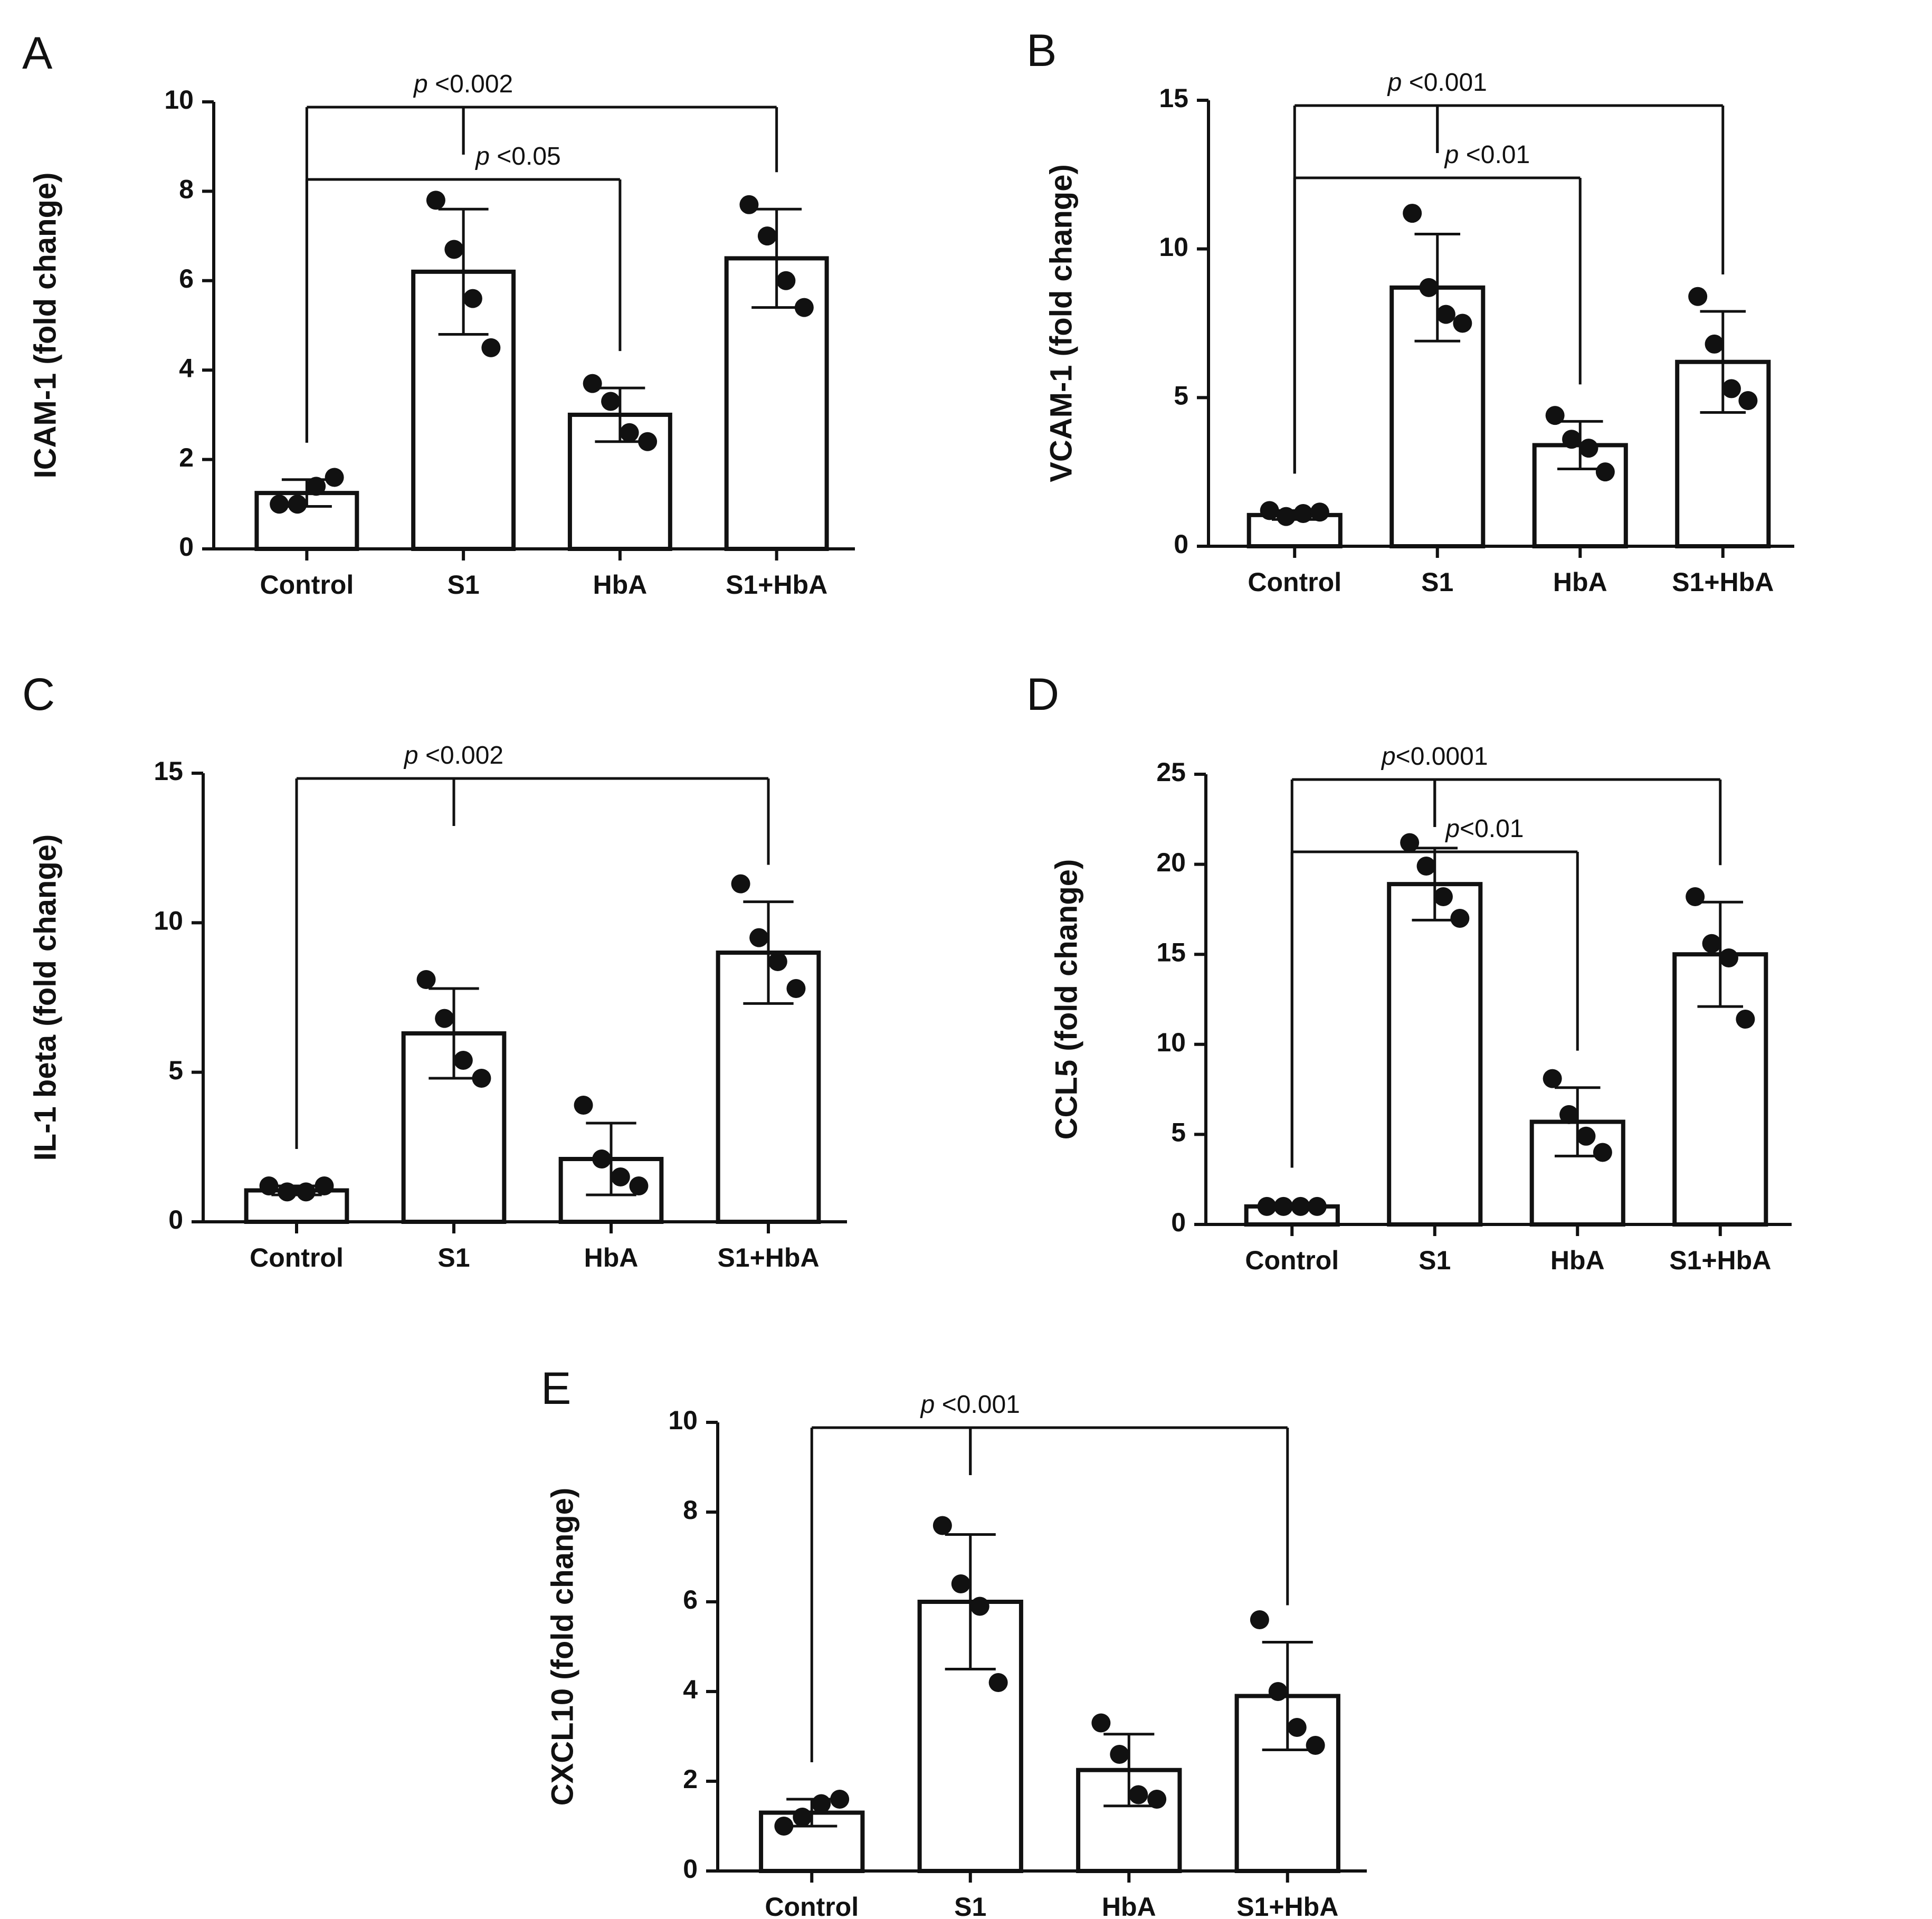 The image size is (1932, 1919). What do you see at coordinates (45, 997) in the screenshot?
I see `y-axis-title: IL-1 beta (fold change)` at bounding box center [45, 997].